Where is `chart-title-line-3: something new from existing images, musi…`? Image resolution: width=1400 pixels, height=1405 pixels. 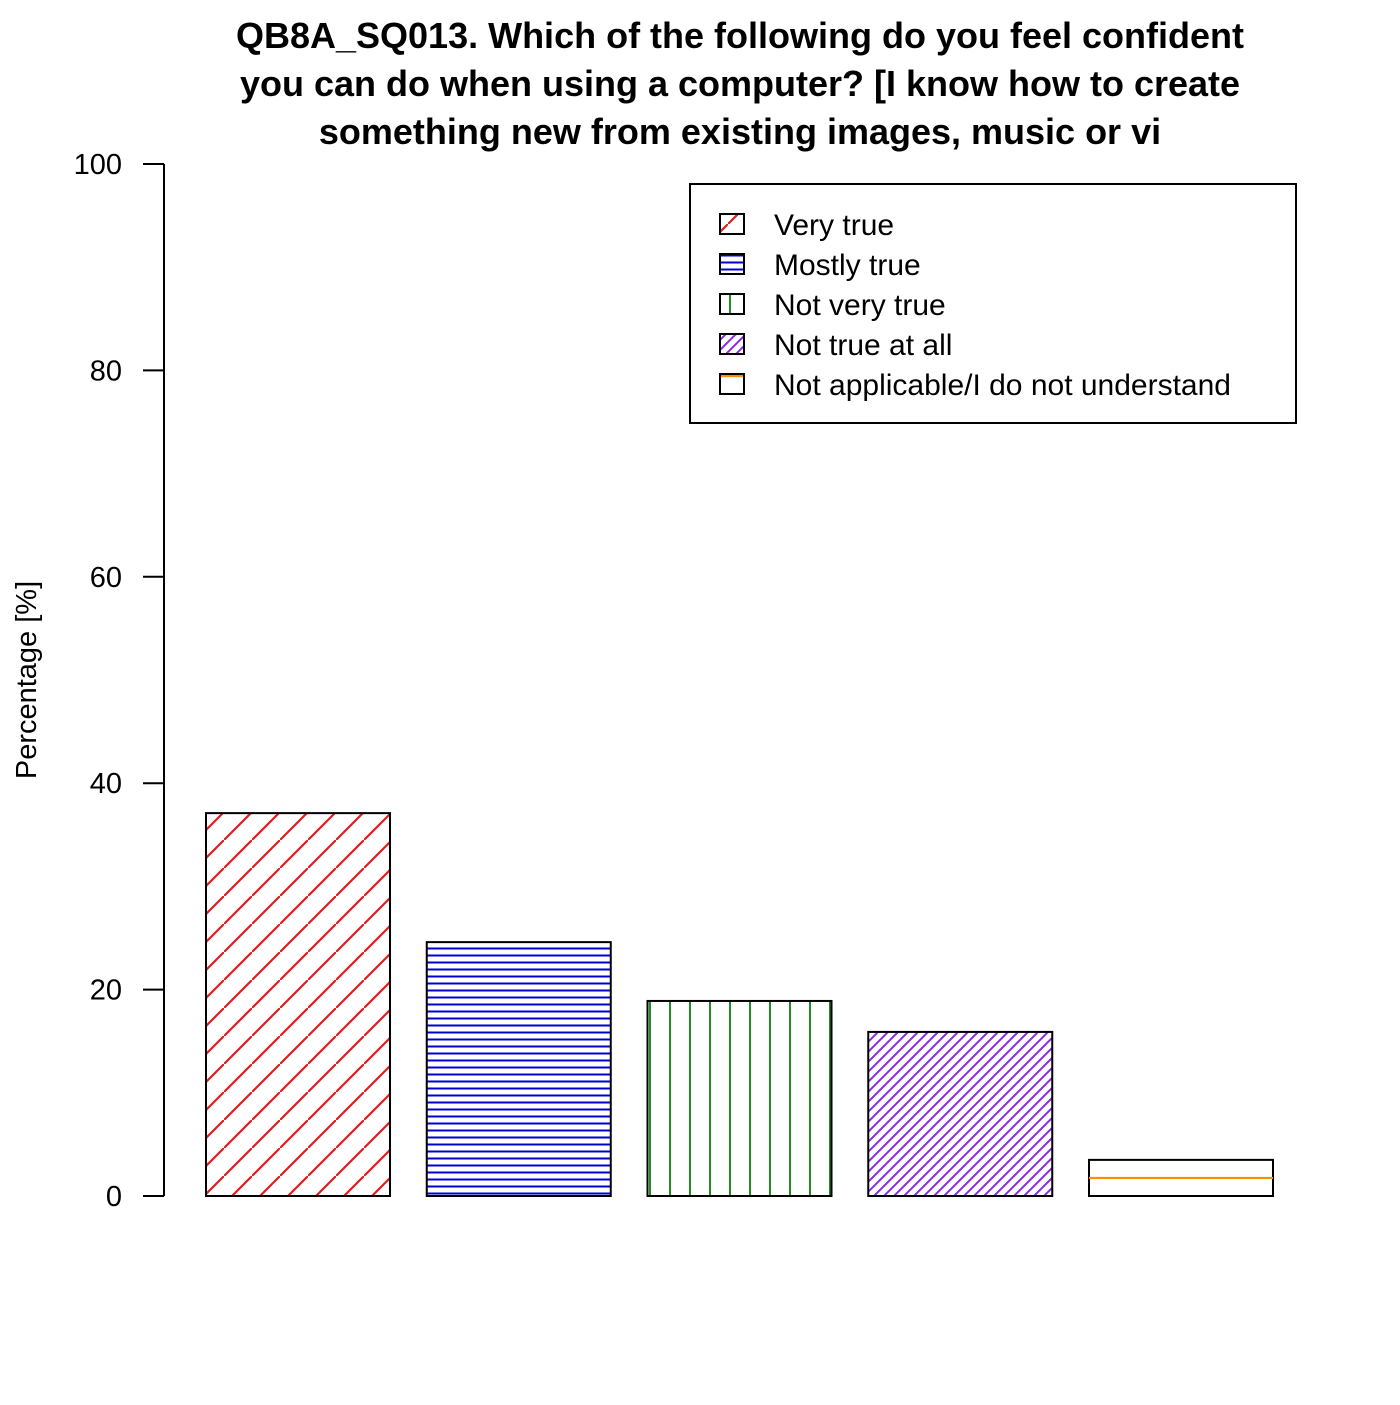 chart-title-line-3: something new from existing images, musi… is located at coordinates (740, 131).